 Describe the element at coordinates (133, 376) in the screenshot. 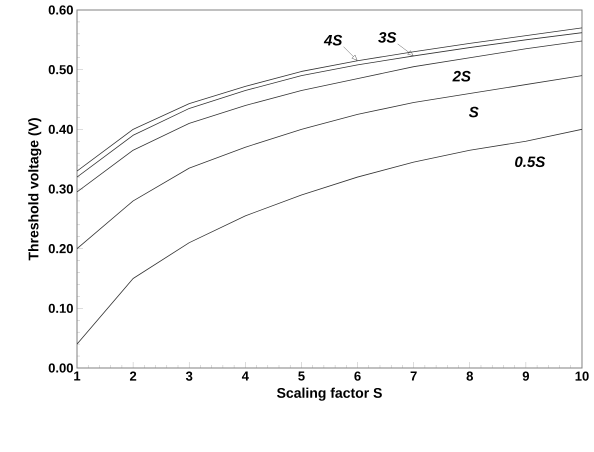

I see `x-tick-label: 2` at that location.